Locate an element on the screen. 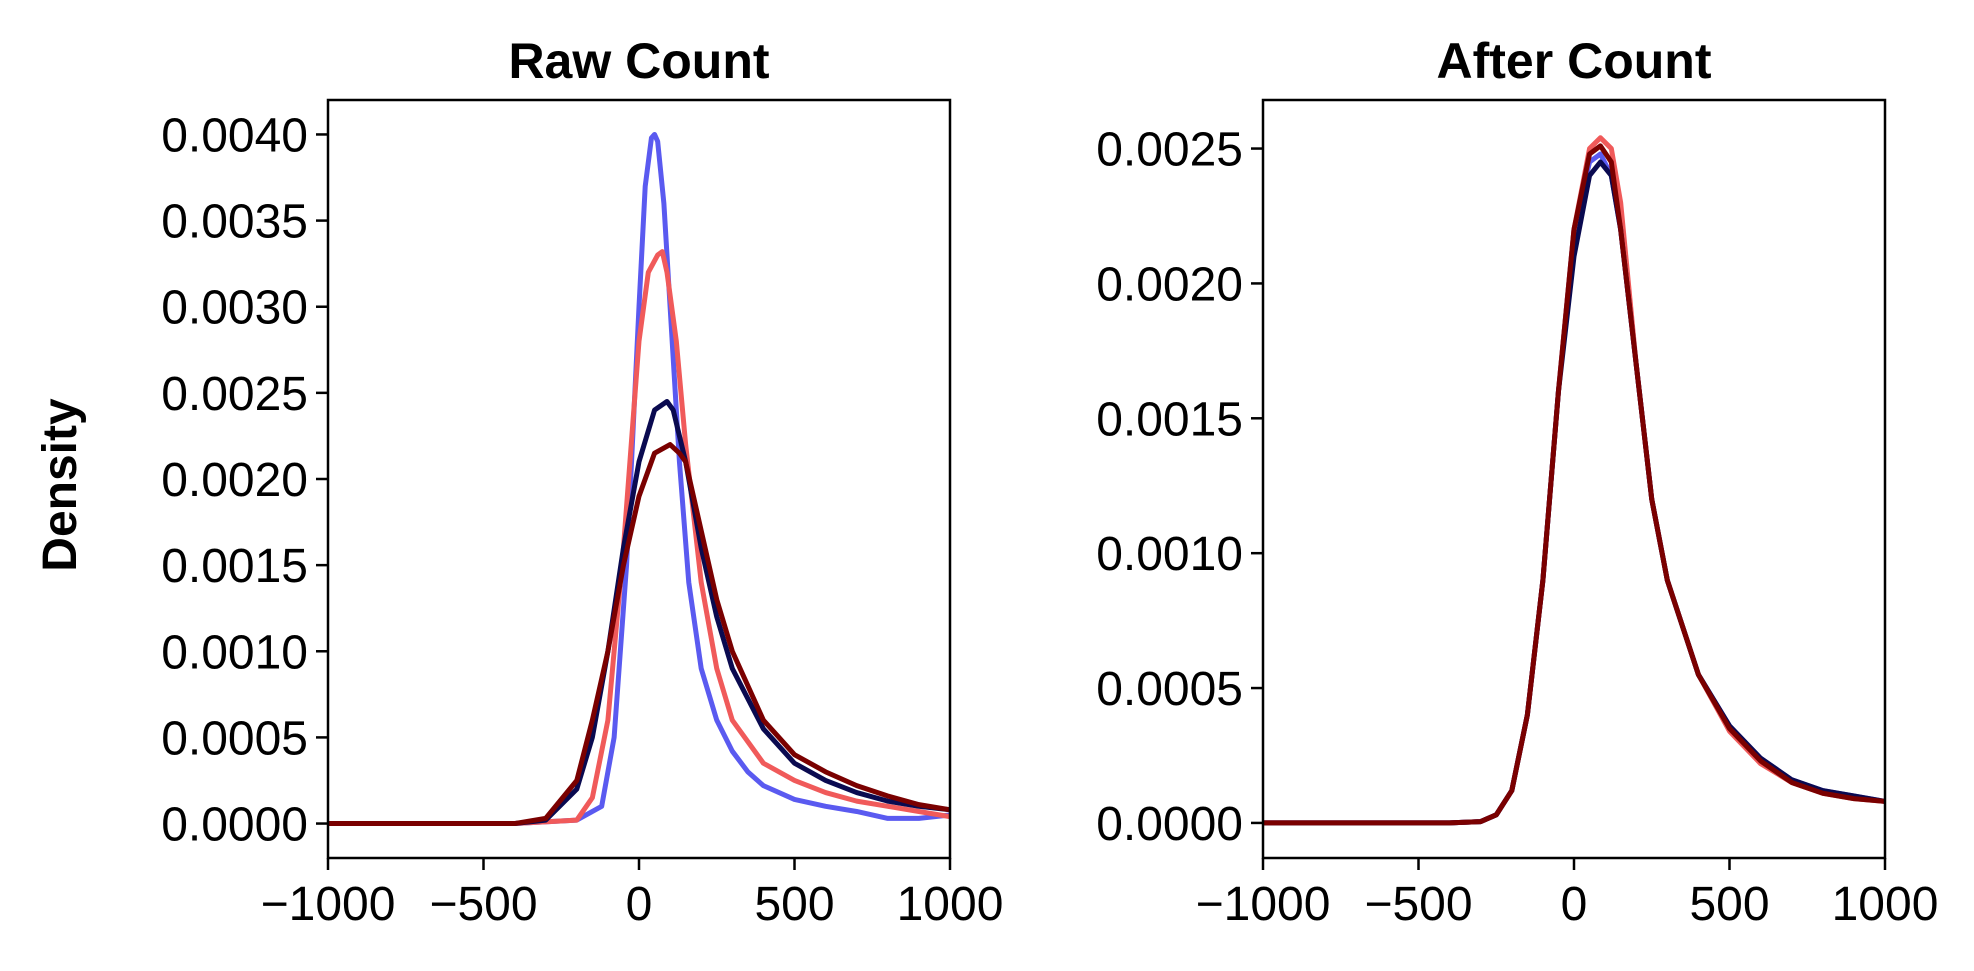  chart-title: Raw Count is located at coordinates (638, 61).